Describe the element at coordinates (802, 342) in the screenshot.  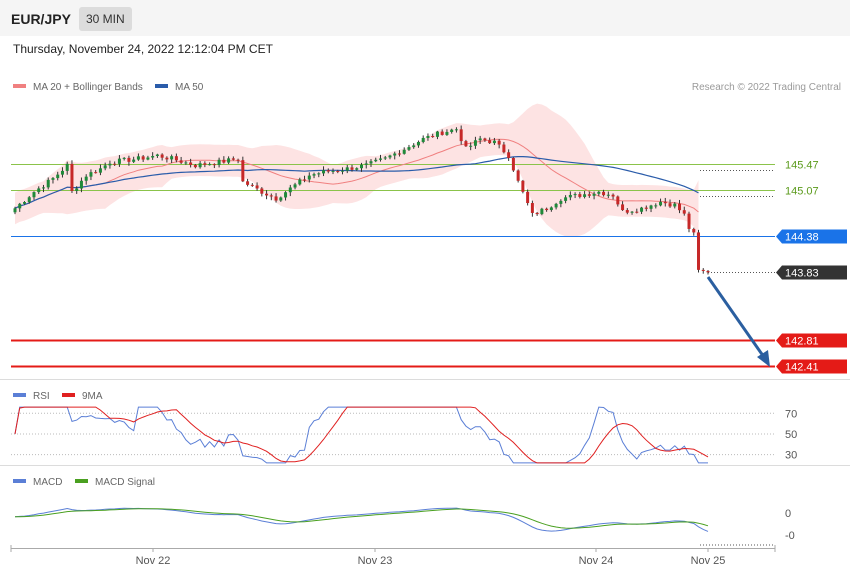
I see `target-label: 142.81` at that location.